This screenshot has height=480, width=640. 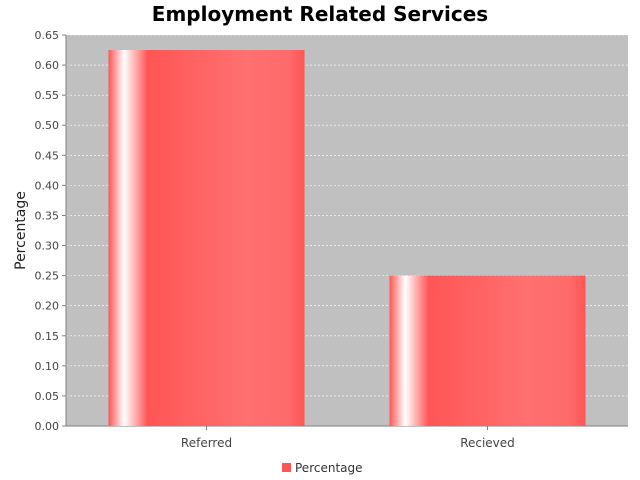 I want to click on y-tick-label: 0.15, so click(x=47, y=336).